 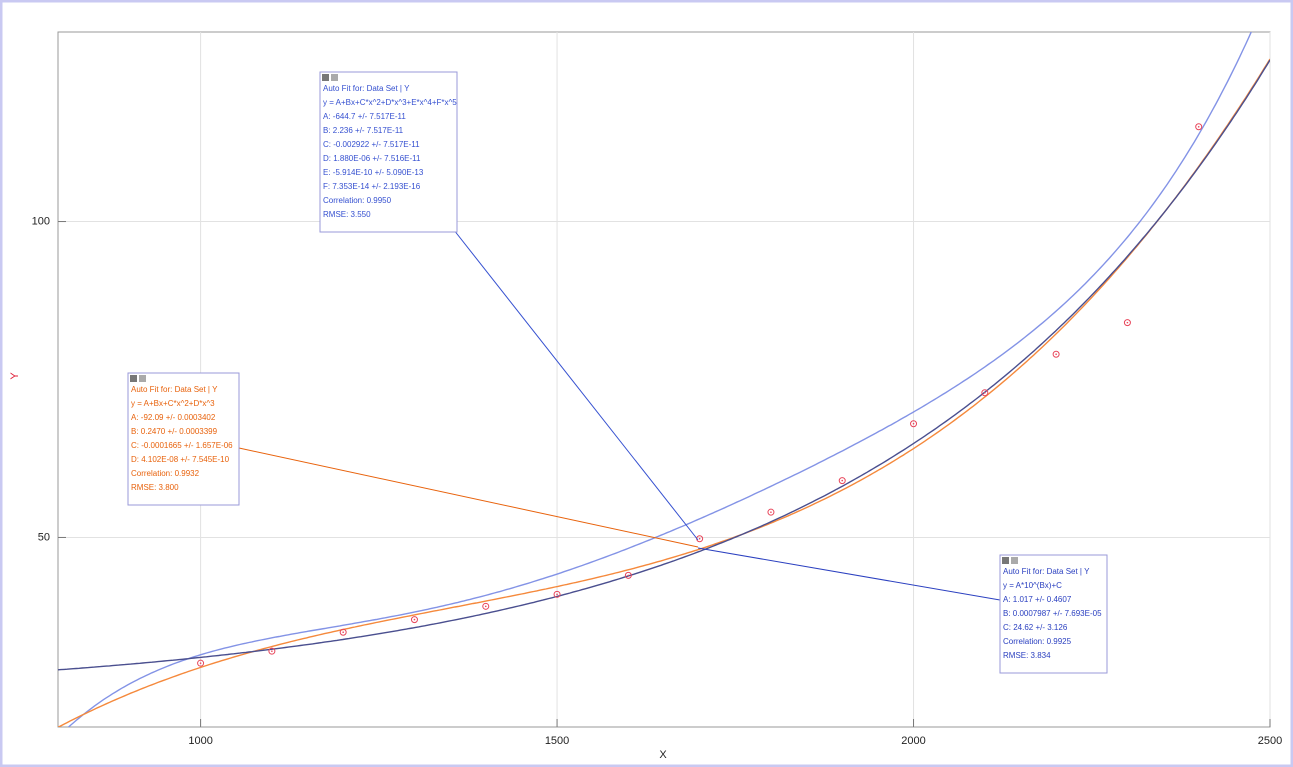 What do you see at coordinates (364, 116) in the screenshot?
I see `annotation-line: A: -644.7 +/- 7.517E-11` at bounding box center [364, 116].